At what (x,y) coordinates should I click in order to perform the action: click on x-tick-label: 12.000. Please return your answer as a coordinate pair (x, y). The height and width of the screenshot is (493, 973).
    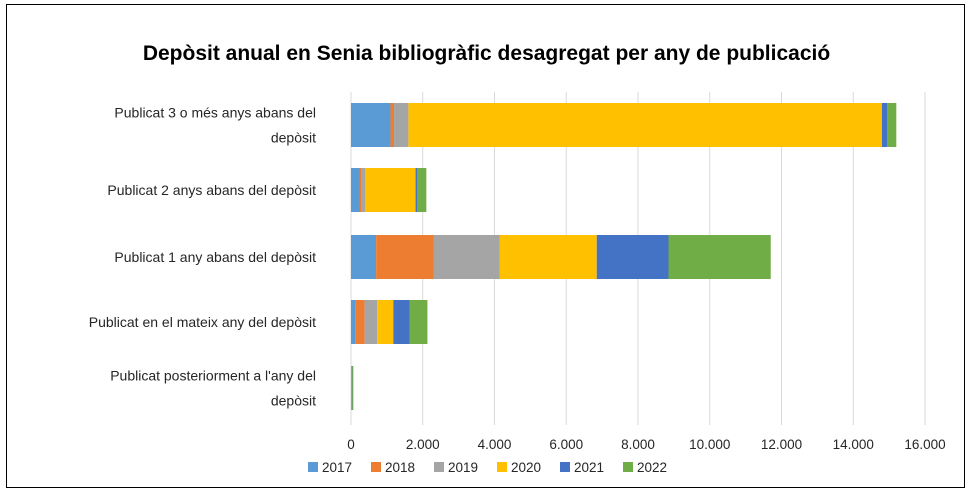
    Looking at the image, I should click on (781, 444).